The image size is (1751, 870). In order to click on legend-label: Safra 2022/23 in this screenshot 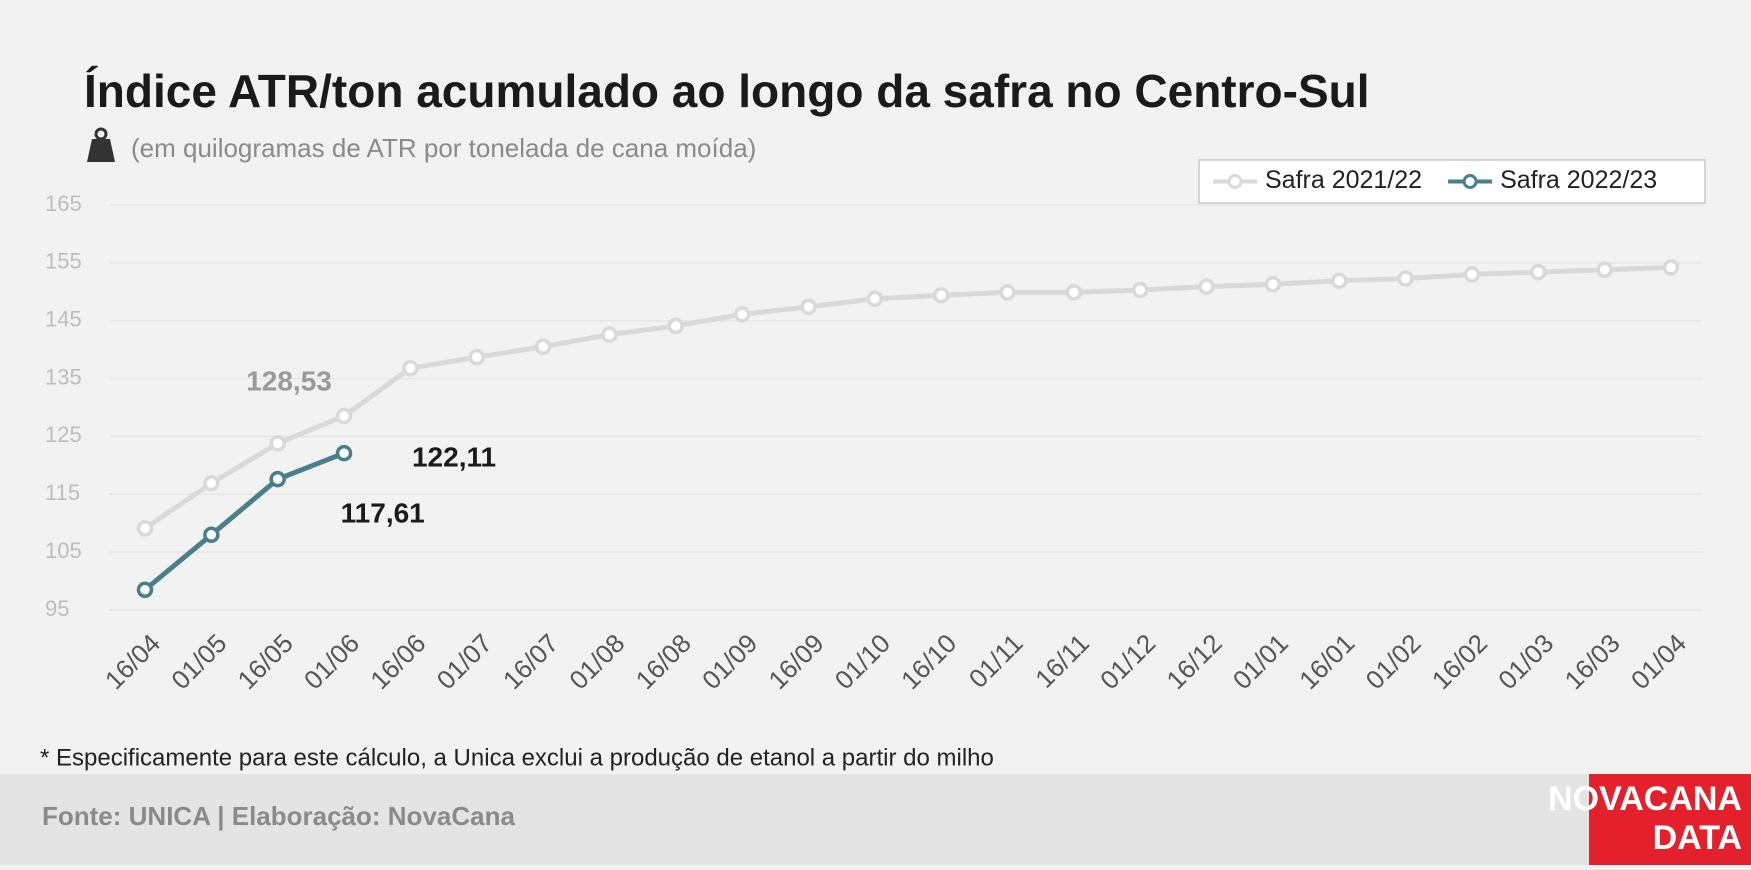, I will do `click(1578, 180)`.